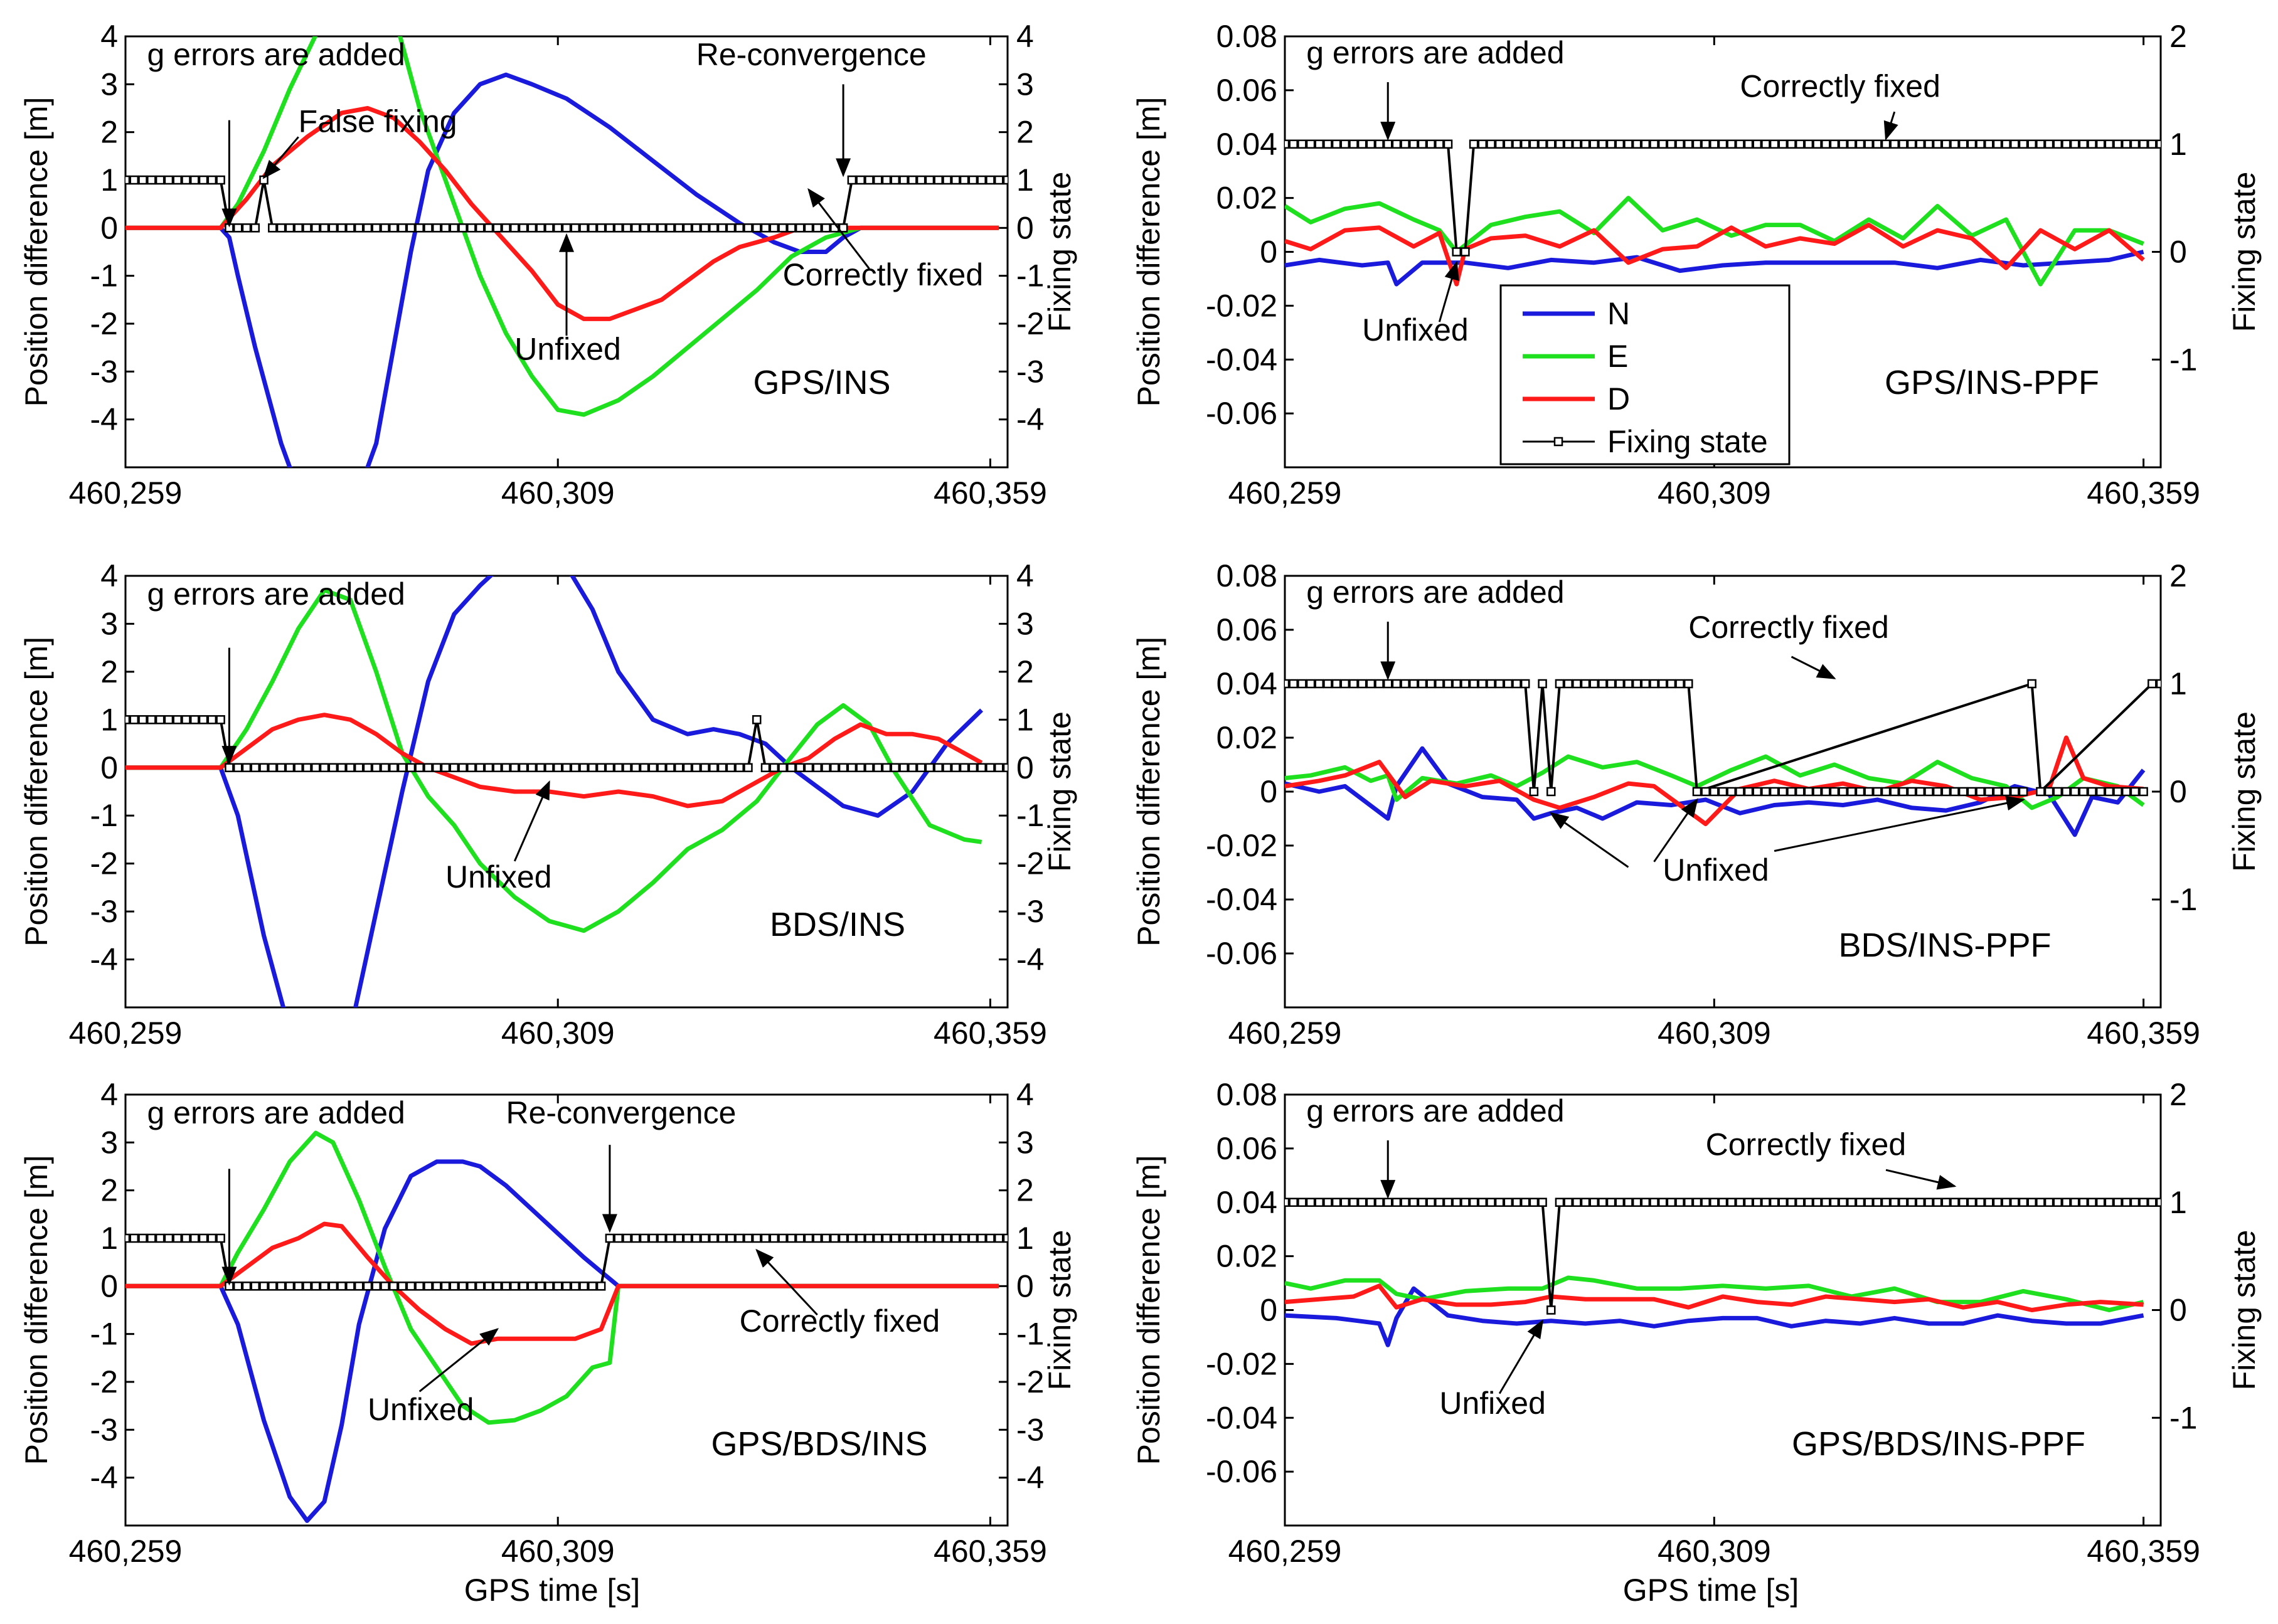 The height and width of the screenshot is (1624, 2278). I want to click on series-line-d, so click(1714, 1297).